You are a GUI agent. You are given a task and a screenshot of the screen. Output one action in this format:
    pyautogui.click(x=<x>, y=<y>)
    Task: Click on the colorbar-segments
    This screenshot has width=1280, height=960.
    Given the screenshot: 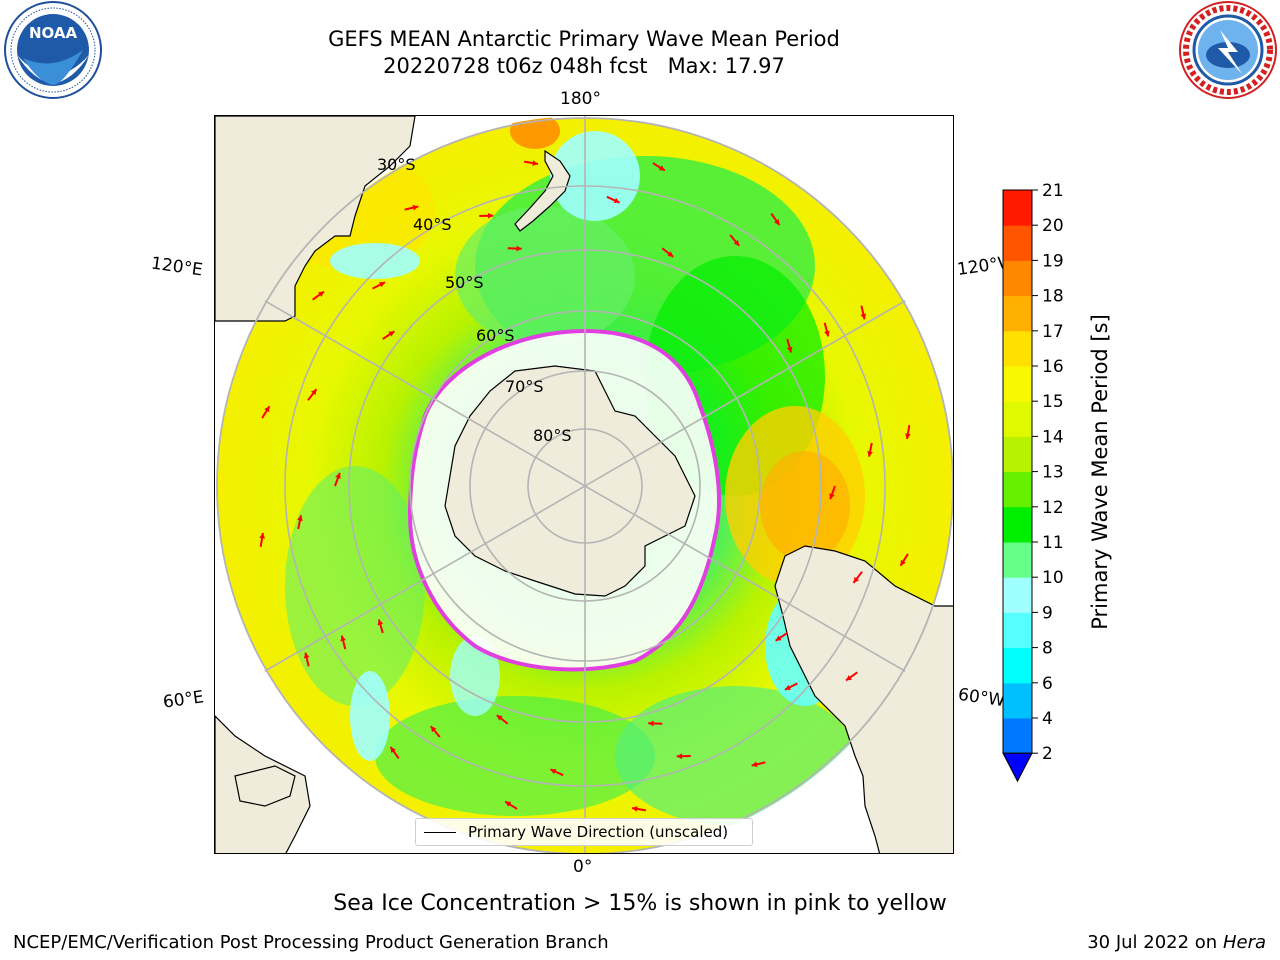 What is the action you would take?
    pyautogui.click(x=1017, y=486)
    